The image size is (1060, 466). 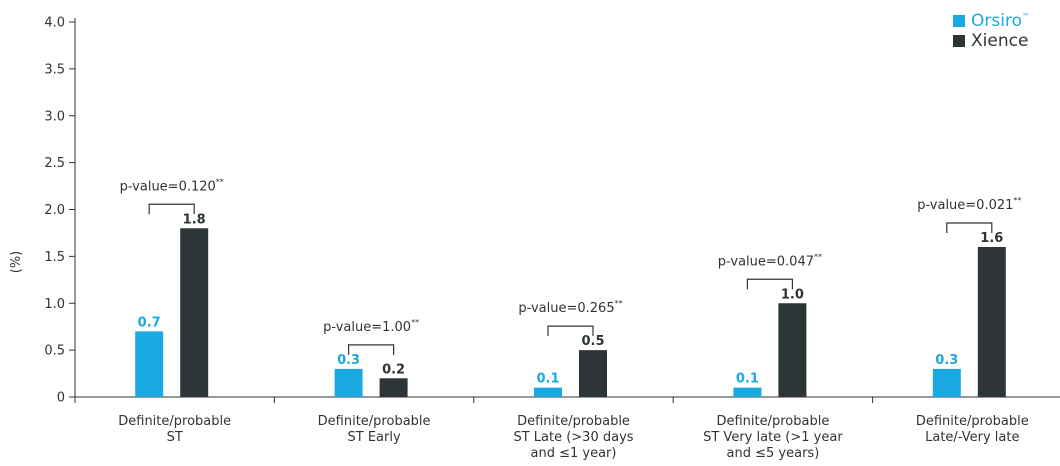 I want to click on x-category-label-line: Late/-Very late, so click(x=972, y=437).